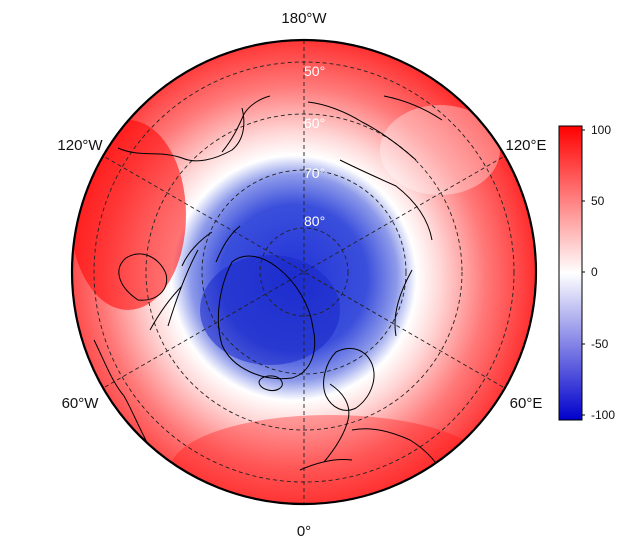 The height and width of the screenshot is (552, 625). What do you see at coordinates (526, 403) in the screenshot?
I see `lon-label-60e: 60°E` at bounding box center [526, 403].